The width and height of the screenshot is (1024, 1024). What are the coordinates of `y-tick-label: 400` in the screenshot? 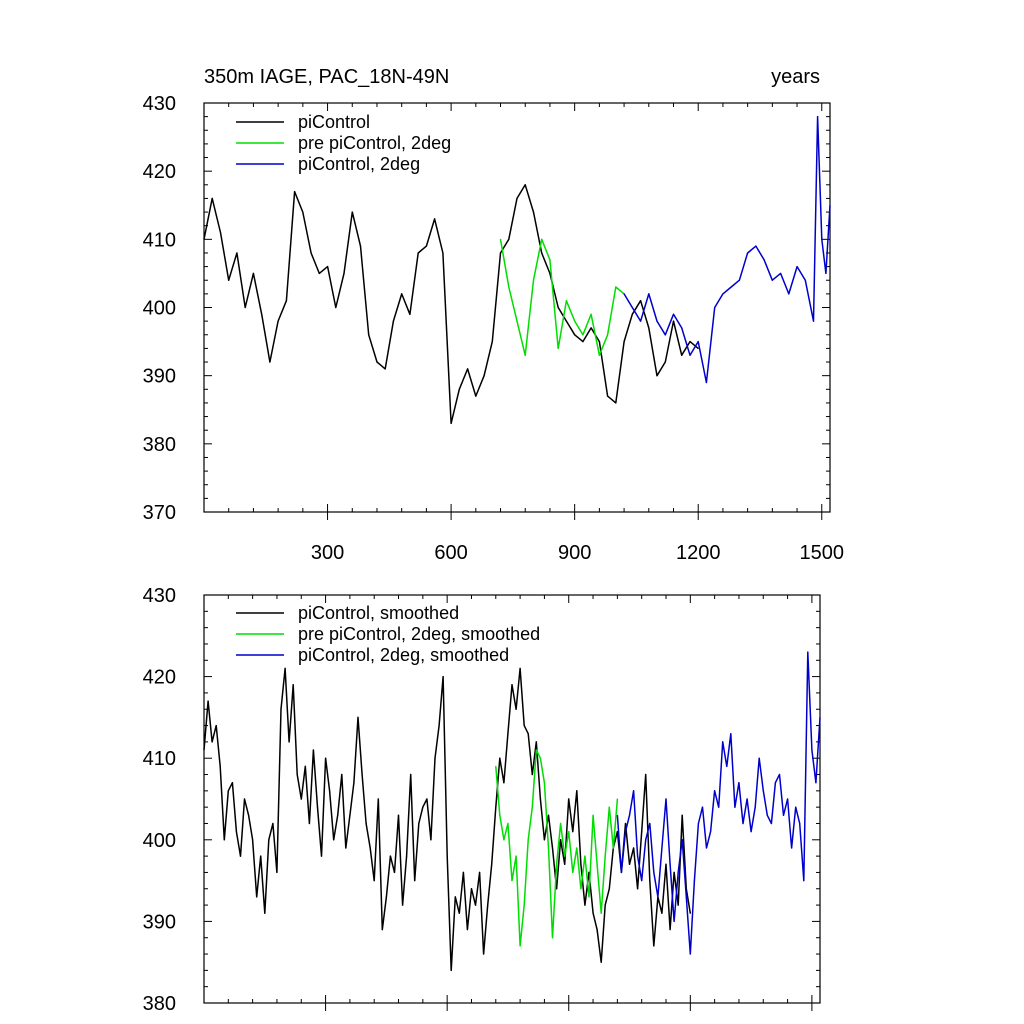 It's located at (159, 309).